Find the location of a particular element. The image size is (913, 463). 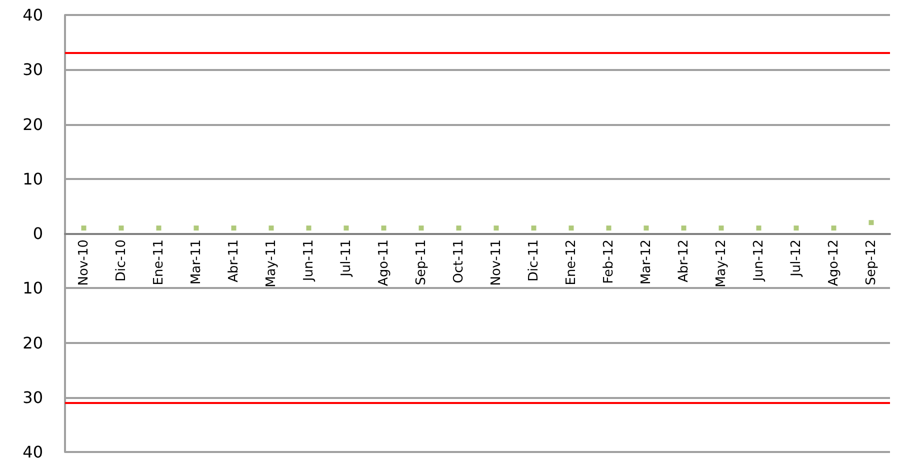

x-tick-label: Abr-11 is located at coordinates (234, 261).